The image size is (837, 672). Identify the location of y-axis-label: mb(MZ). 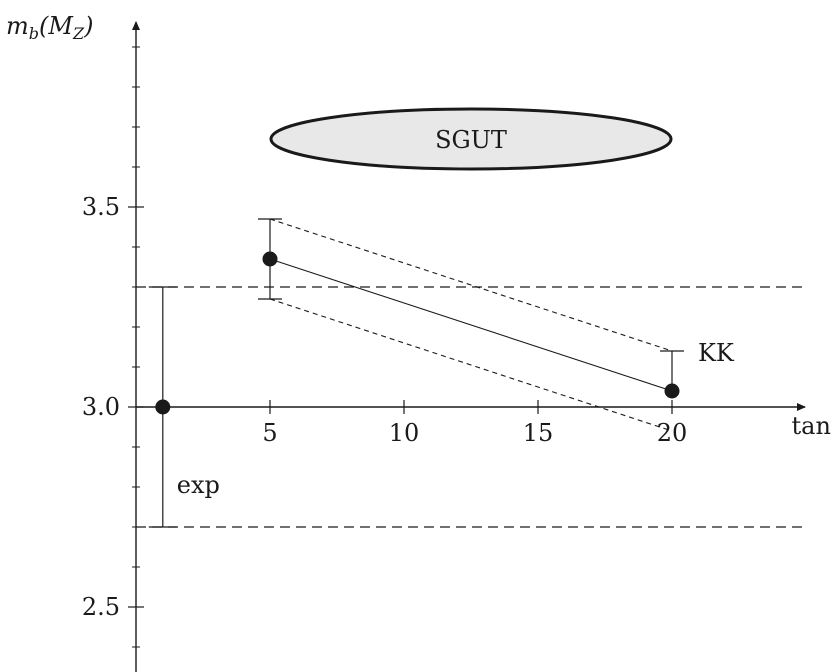
(49, 27).